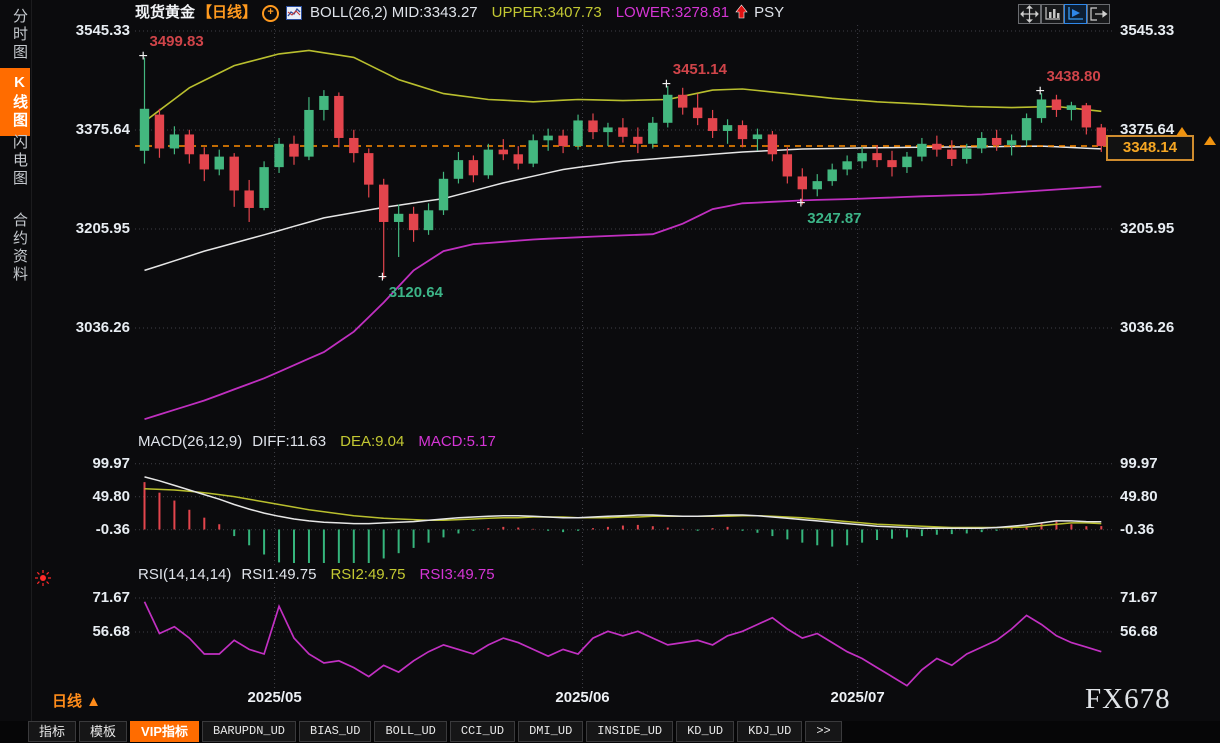  Describe the element at coordinates (102, 327) in the screenshot. I see `price-axis-left: 3036.26` at that location.